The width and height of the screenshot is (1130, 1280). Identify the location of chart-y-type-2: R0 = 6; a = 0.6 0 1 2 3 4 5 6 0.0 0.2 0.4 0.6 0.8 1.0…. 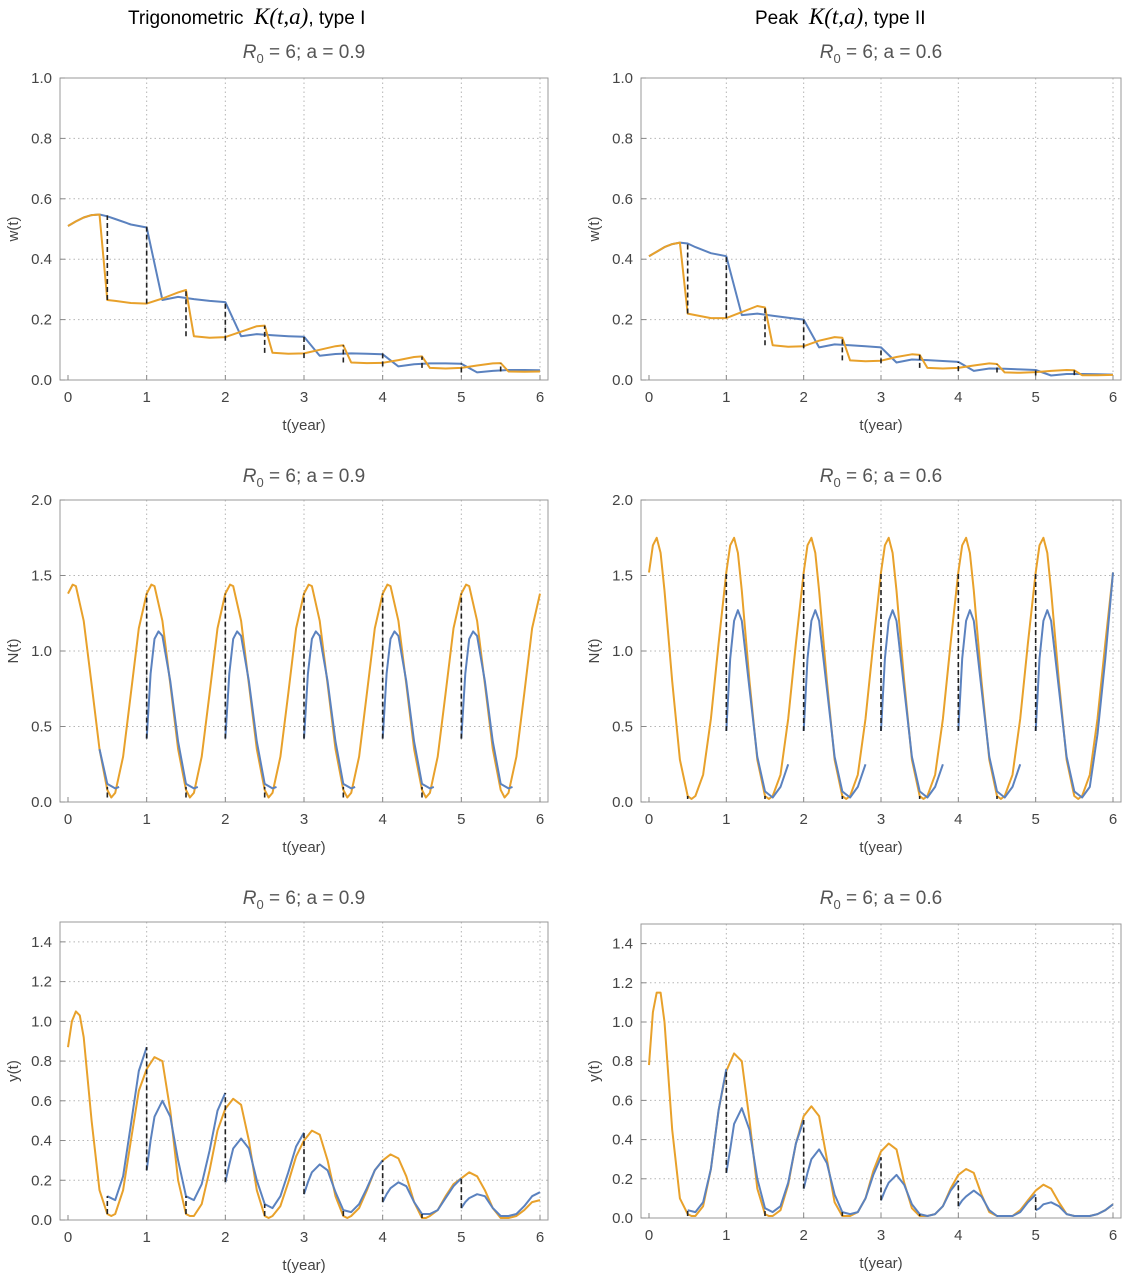
(854, 1080).